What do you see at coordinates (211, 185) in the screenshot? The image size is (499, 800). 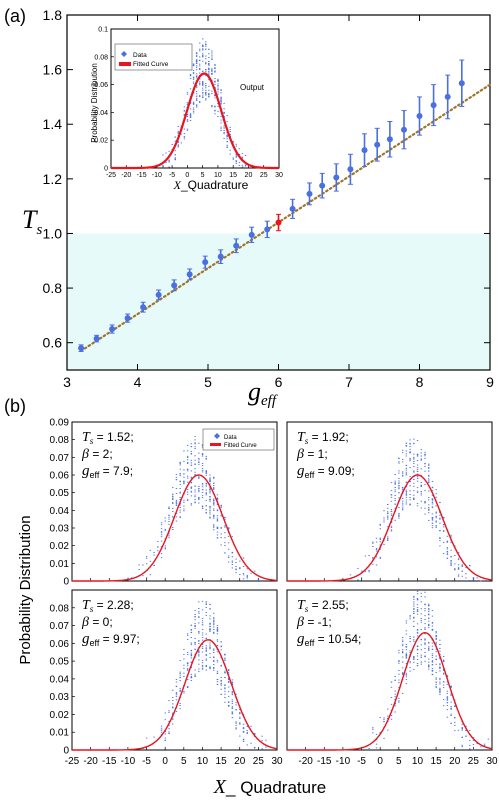 I see `inset-xlabel: X_Quadrature` at bounding box center [211, 185].